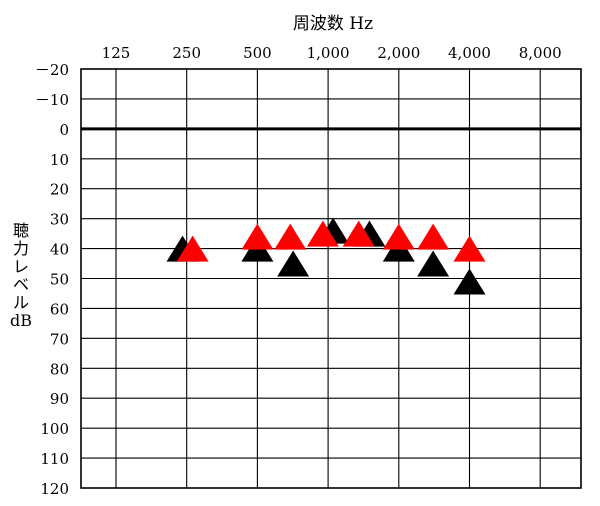 The image size is (600, 506). Describe the element at coordinates (64, 130) in the screenshot. I see `y-tick-label: 0` at that location.